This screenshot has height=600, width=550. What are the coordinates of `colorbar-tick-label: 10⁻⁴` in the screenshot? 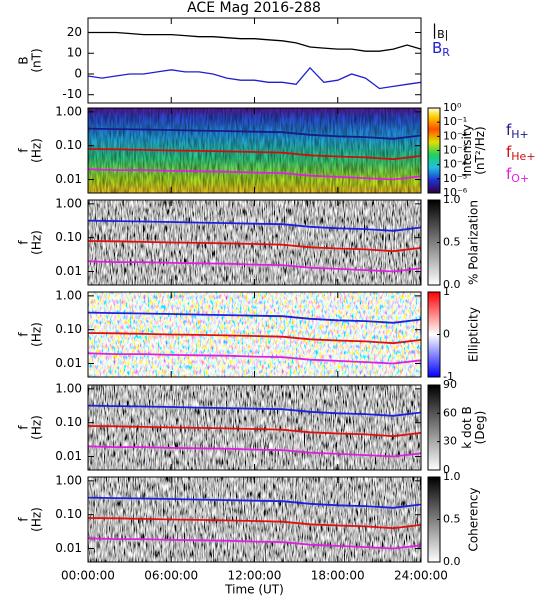 It's located at (455, 164).